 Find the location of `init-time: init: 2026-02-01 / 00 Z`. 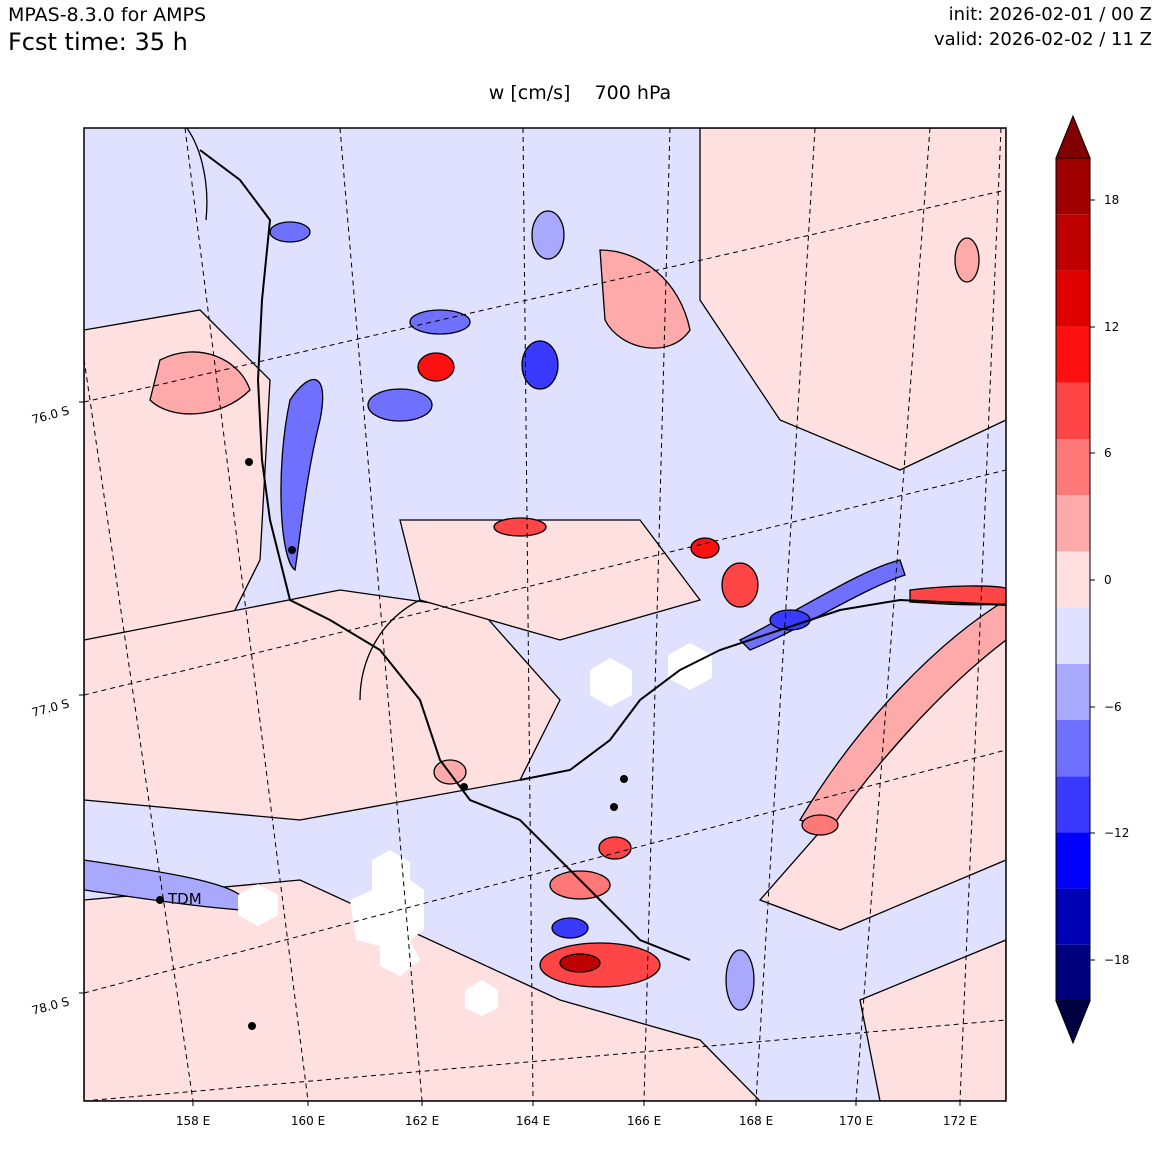

init-time: init: 2026-02-01 / 00 Z is located at coordinates (1050, 14).